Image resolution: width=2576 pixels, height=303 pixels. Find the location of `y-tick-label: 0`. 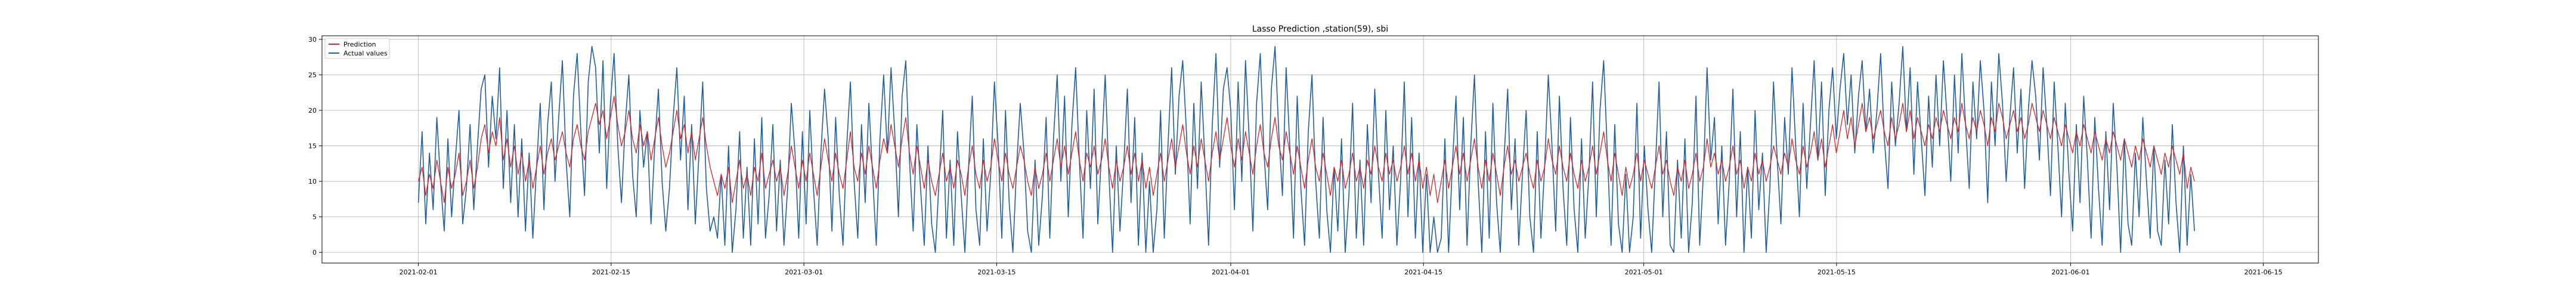

y-tick-label: 0 is located at coordinates (315, 253).